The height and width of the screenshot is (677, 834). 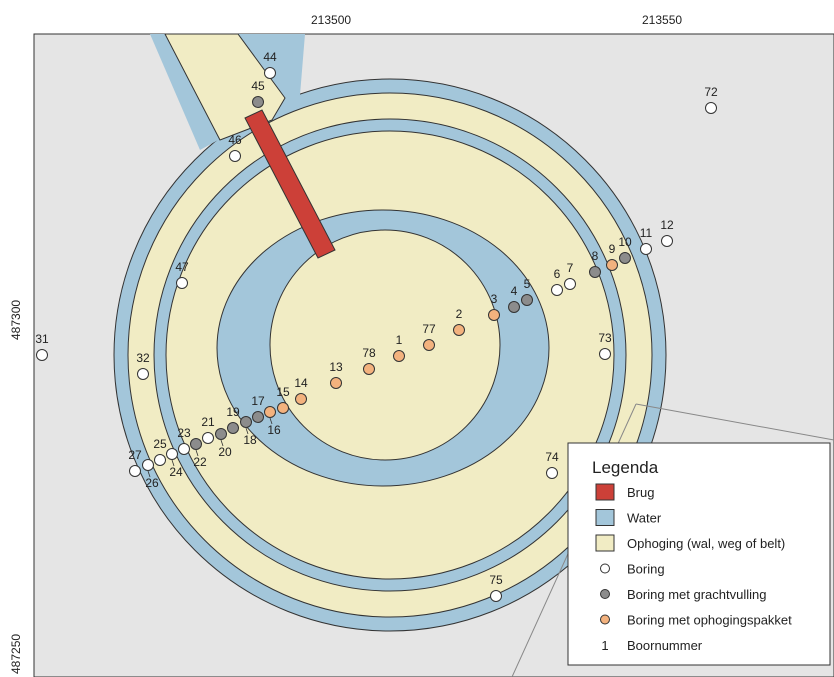 I want to click on boring-3: 3, so click(x=494, y=306).